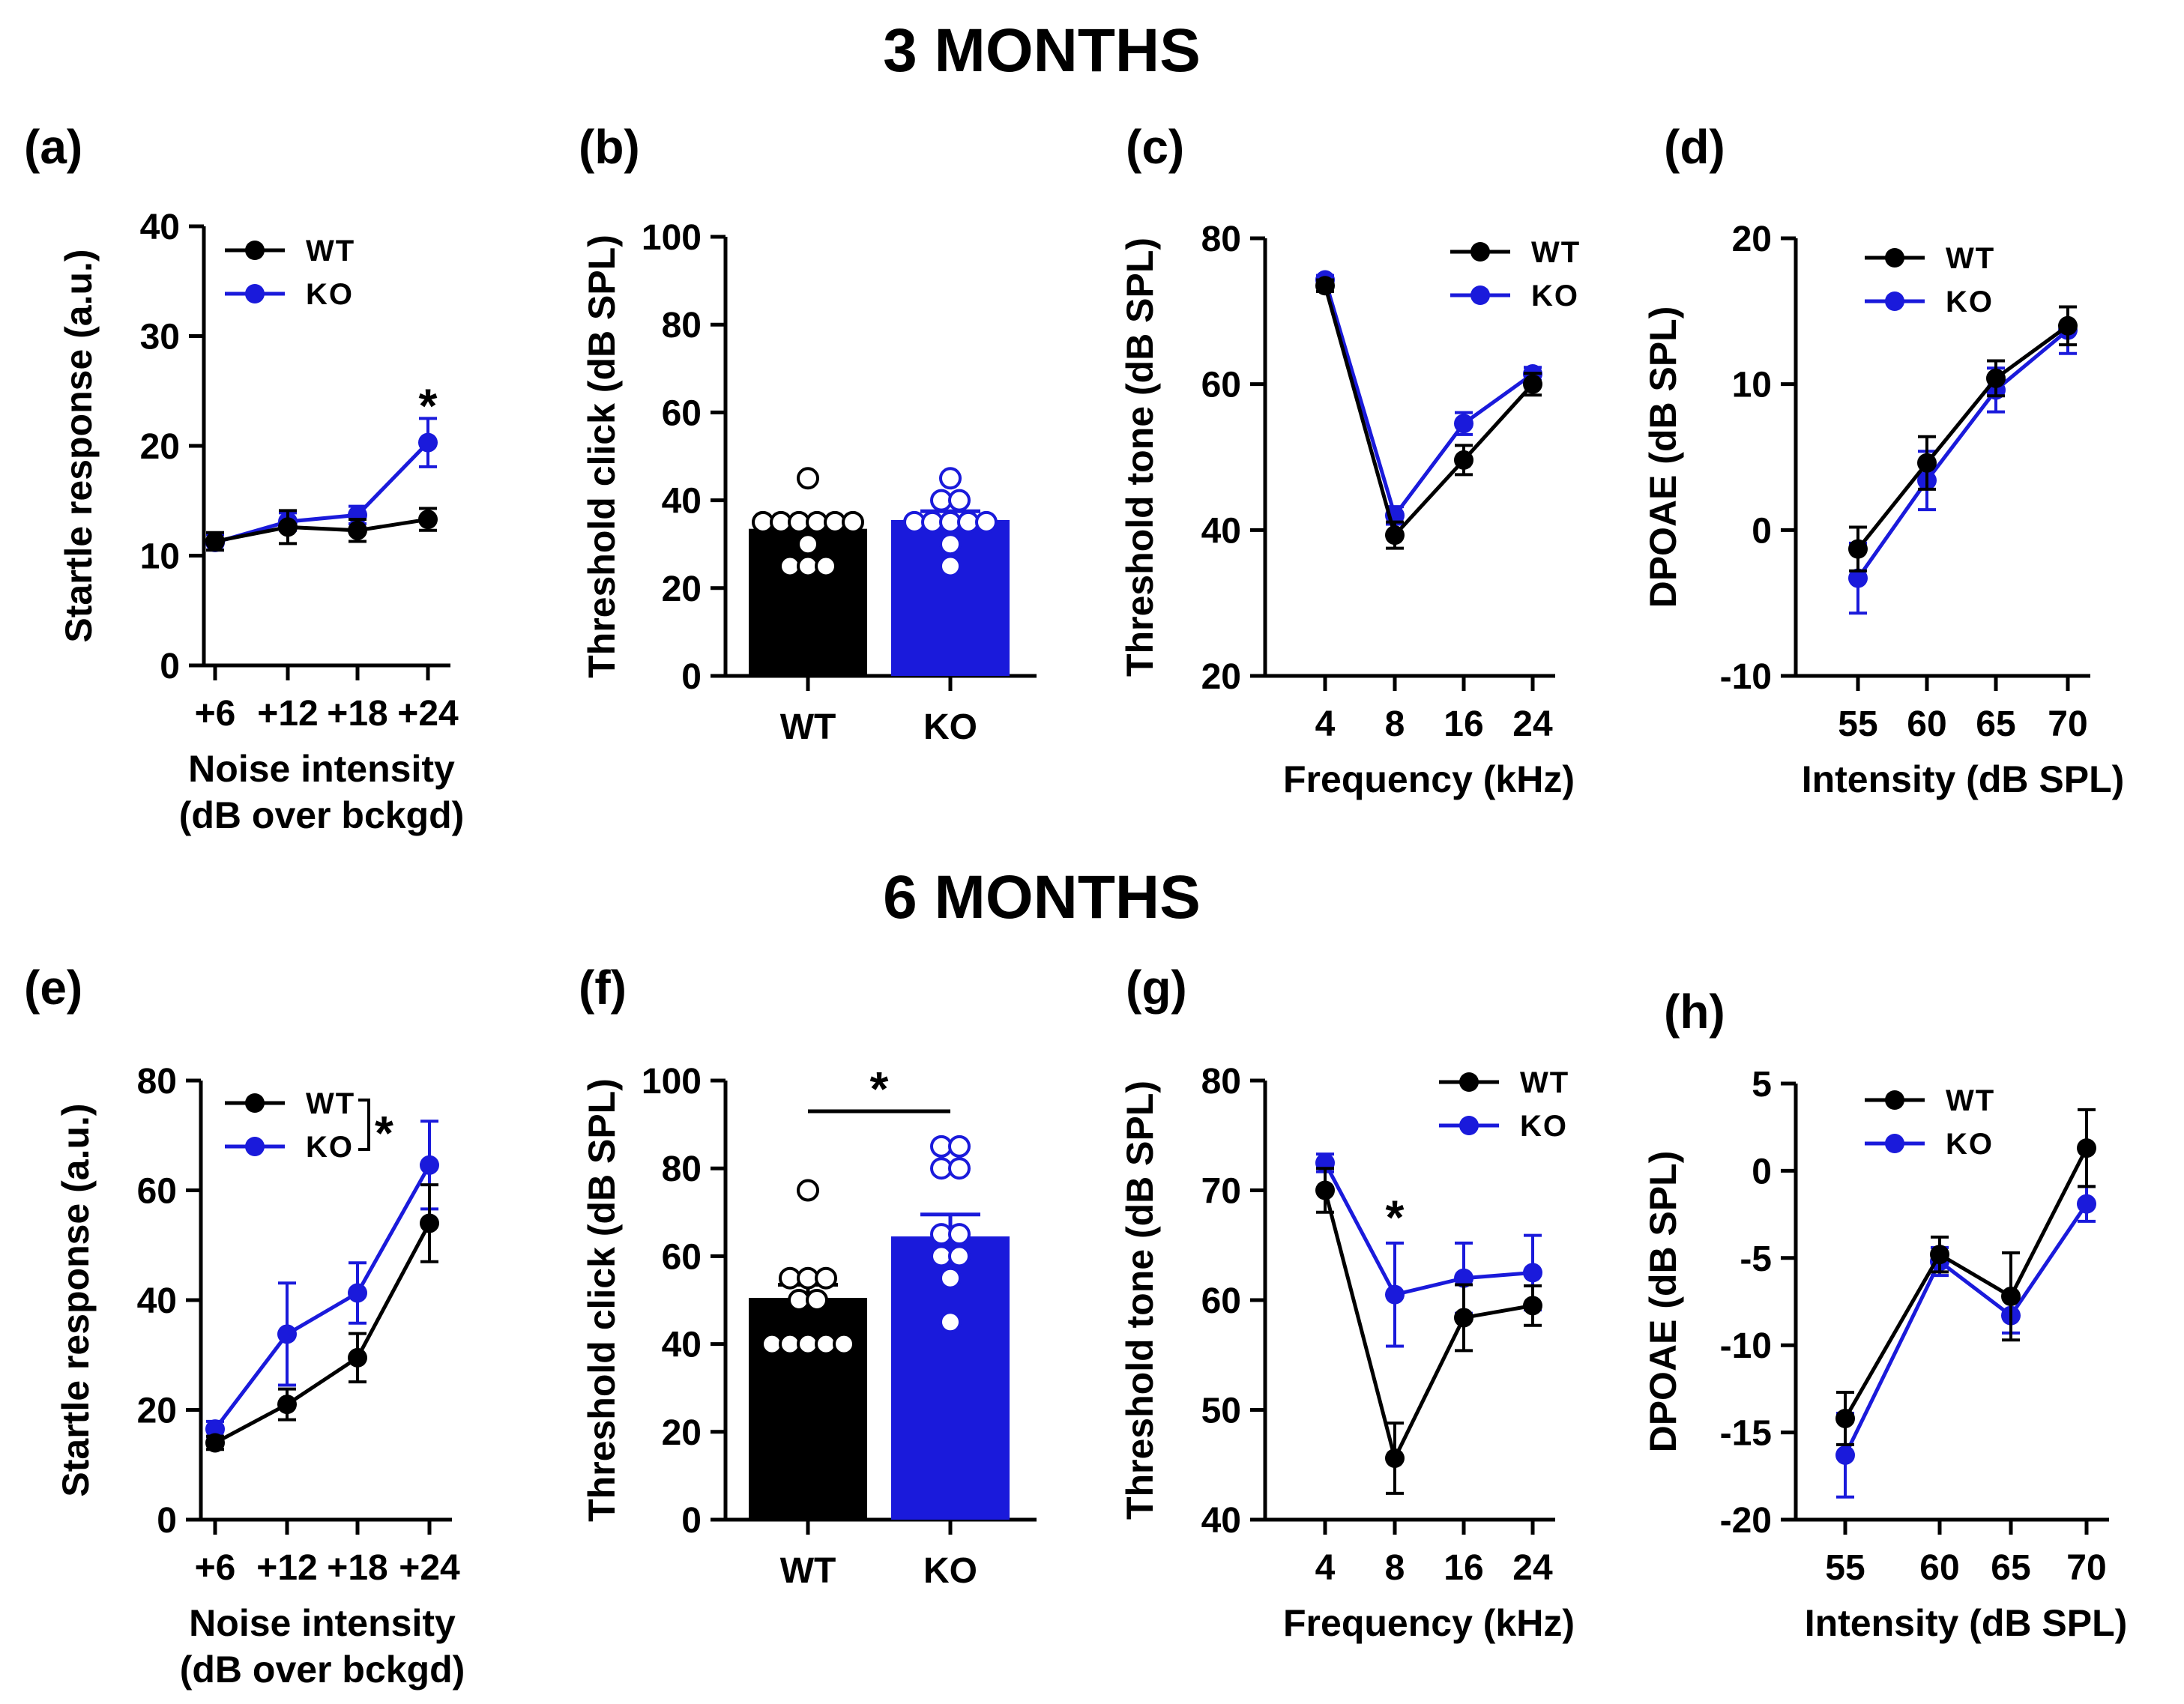  I want to click on significance-star-e: *, so click(384, 1133).